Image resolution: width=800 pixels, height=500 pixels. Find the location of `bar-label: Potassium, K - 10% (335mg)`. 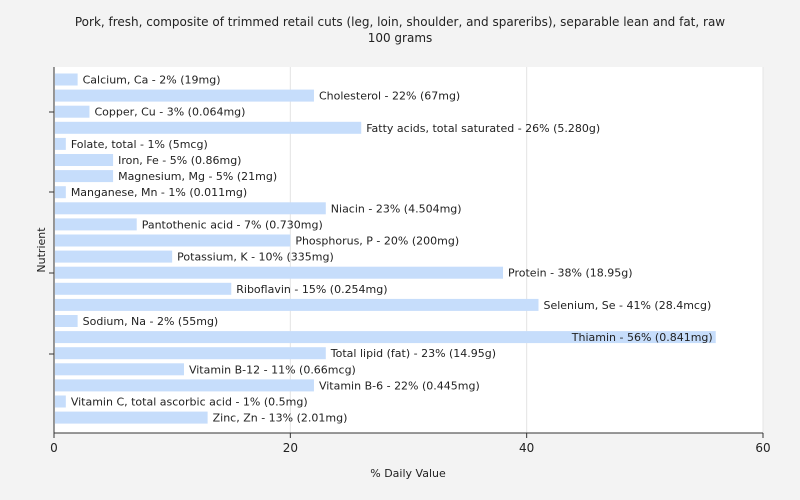

bar-label: Potassium, K - 10% (335mg) is located at coordinates (255, 257).